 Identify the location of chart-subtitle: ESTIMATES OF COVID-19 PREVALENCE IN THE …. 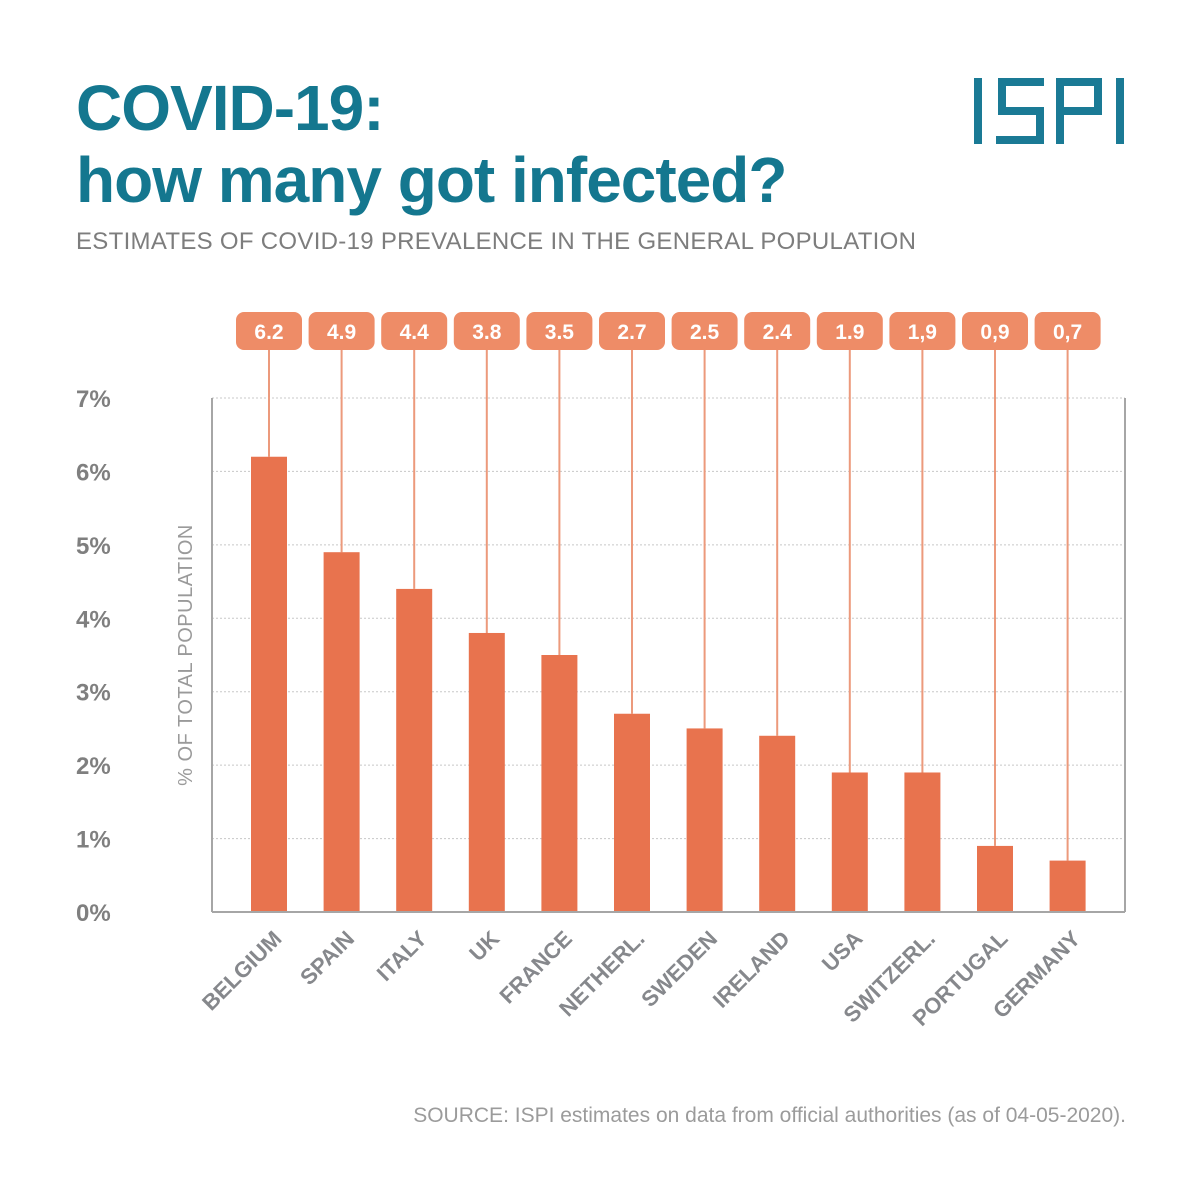
(496, 241).